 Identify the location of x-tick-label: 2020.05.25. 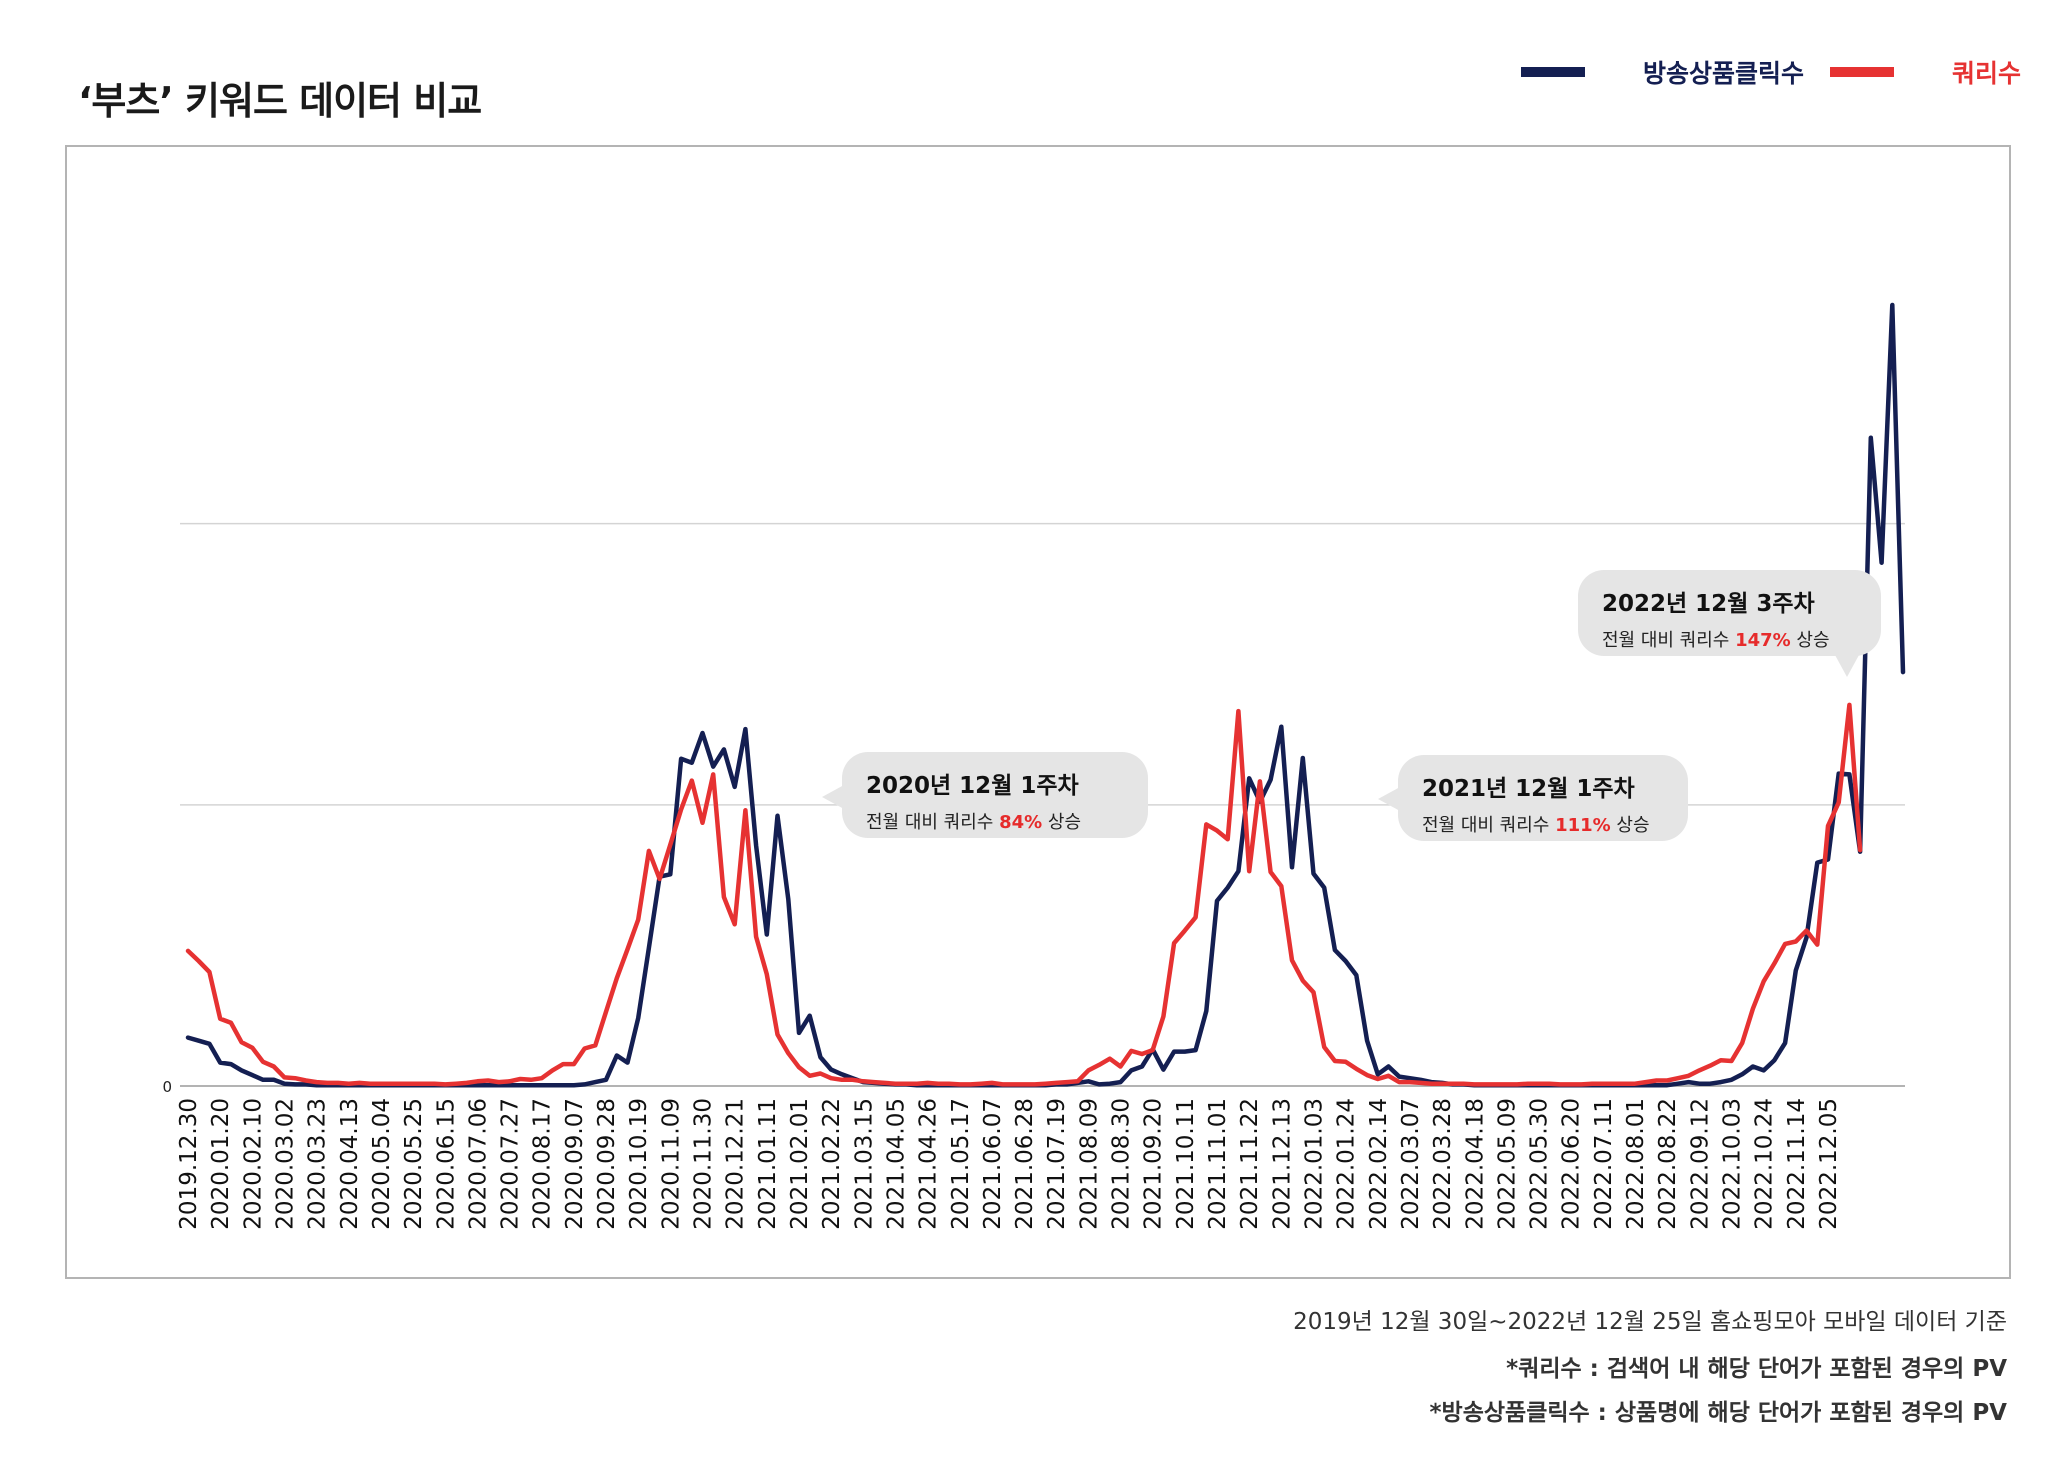
(414, 1164).